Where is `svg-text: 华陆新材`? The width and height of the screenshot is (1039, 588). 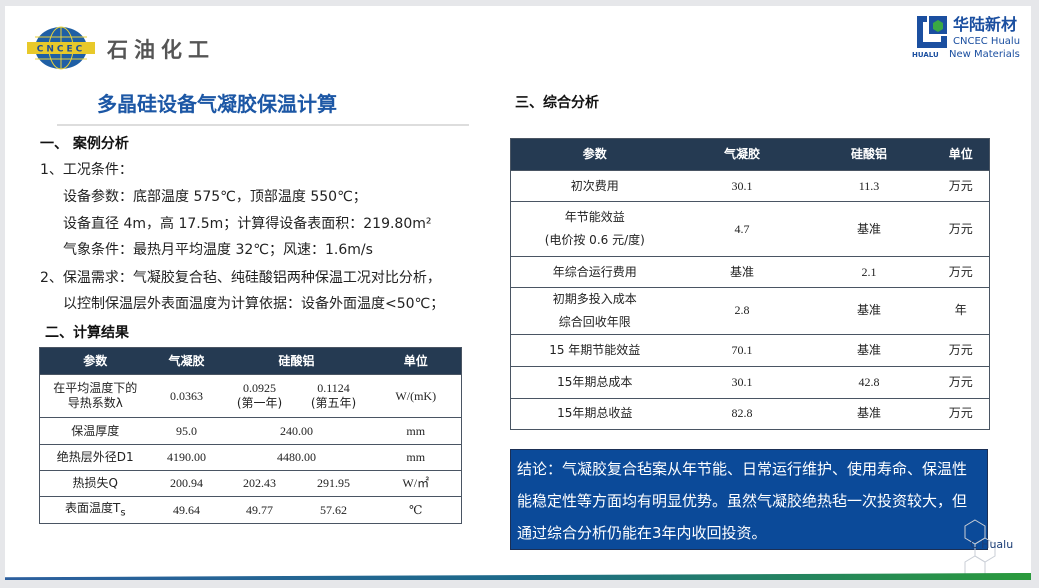 svg-text: 华陆新材 is located at coordinates (985, 24).